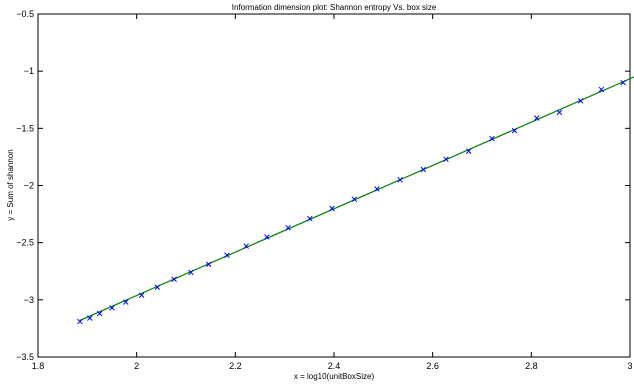 The height and width of the screenshot is (384, 634). Describe the element at coordinates (38, 366) in the screenshot. I see `x-tick-label: 1.8` at that location.